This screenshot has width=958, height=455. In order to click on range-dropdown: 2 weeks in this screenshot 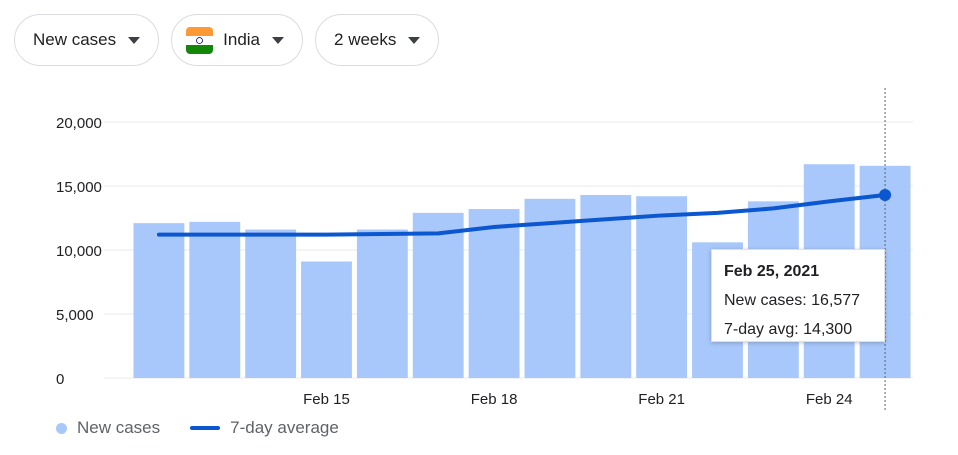, I will do `click(377, 40)`.